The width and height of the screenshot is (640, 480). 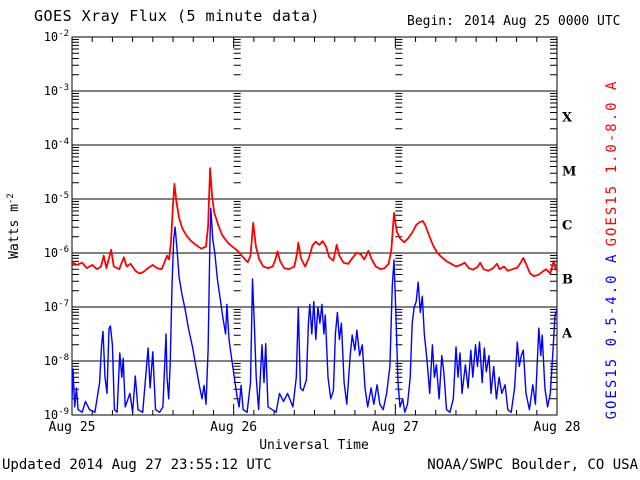 What do you see at coordinates (532, 465) in the screenshot?
I see `source-credit: NOAA/SWPC Boulder, CO USA` at bounding box center [532, 465].